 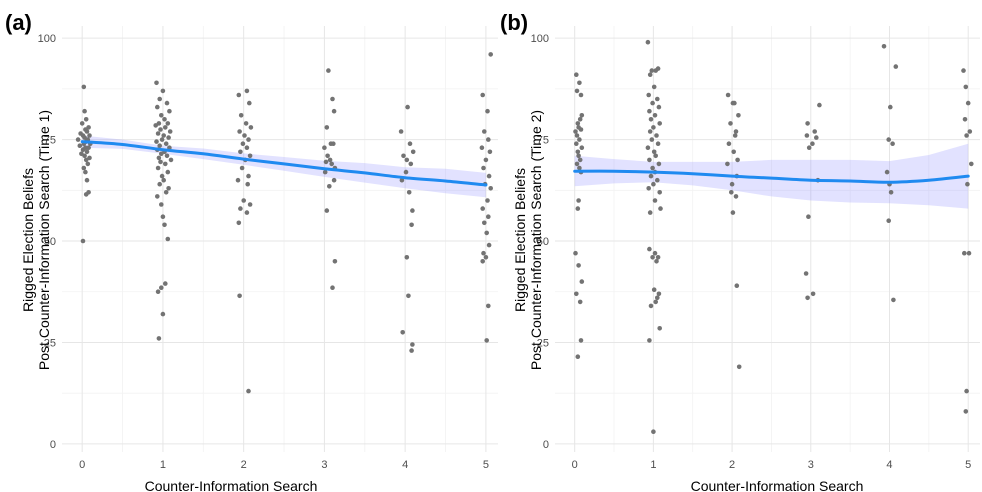 I want to click on panel-a-x-tick-3: 3, so click(x=324, y=465).